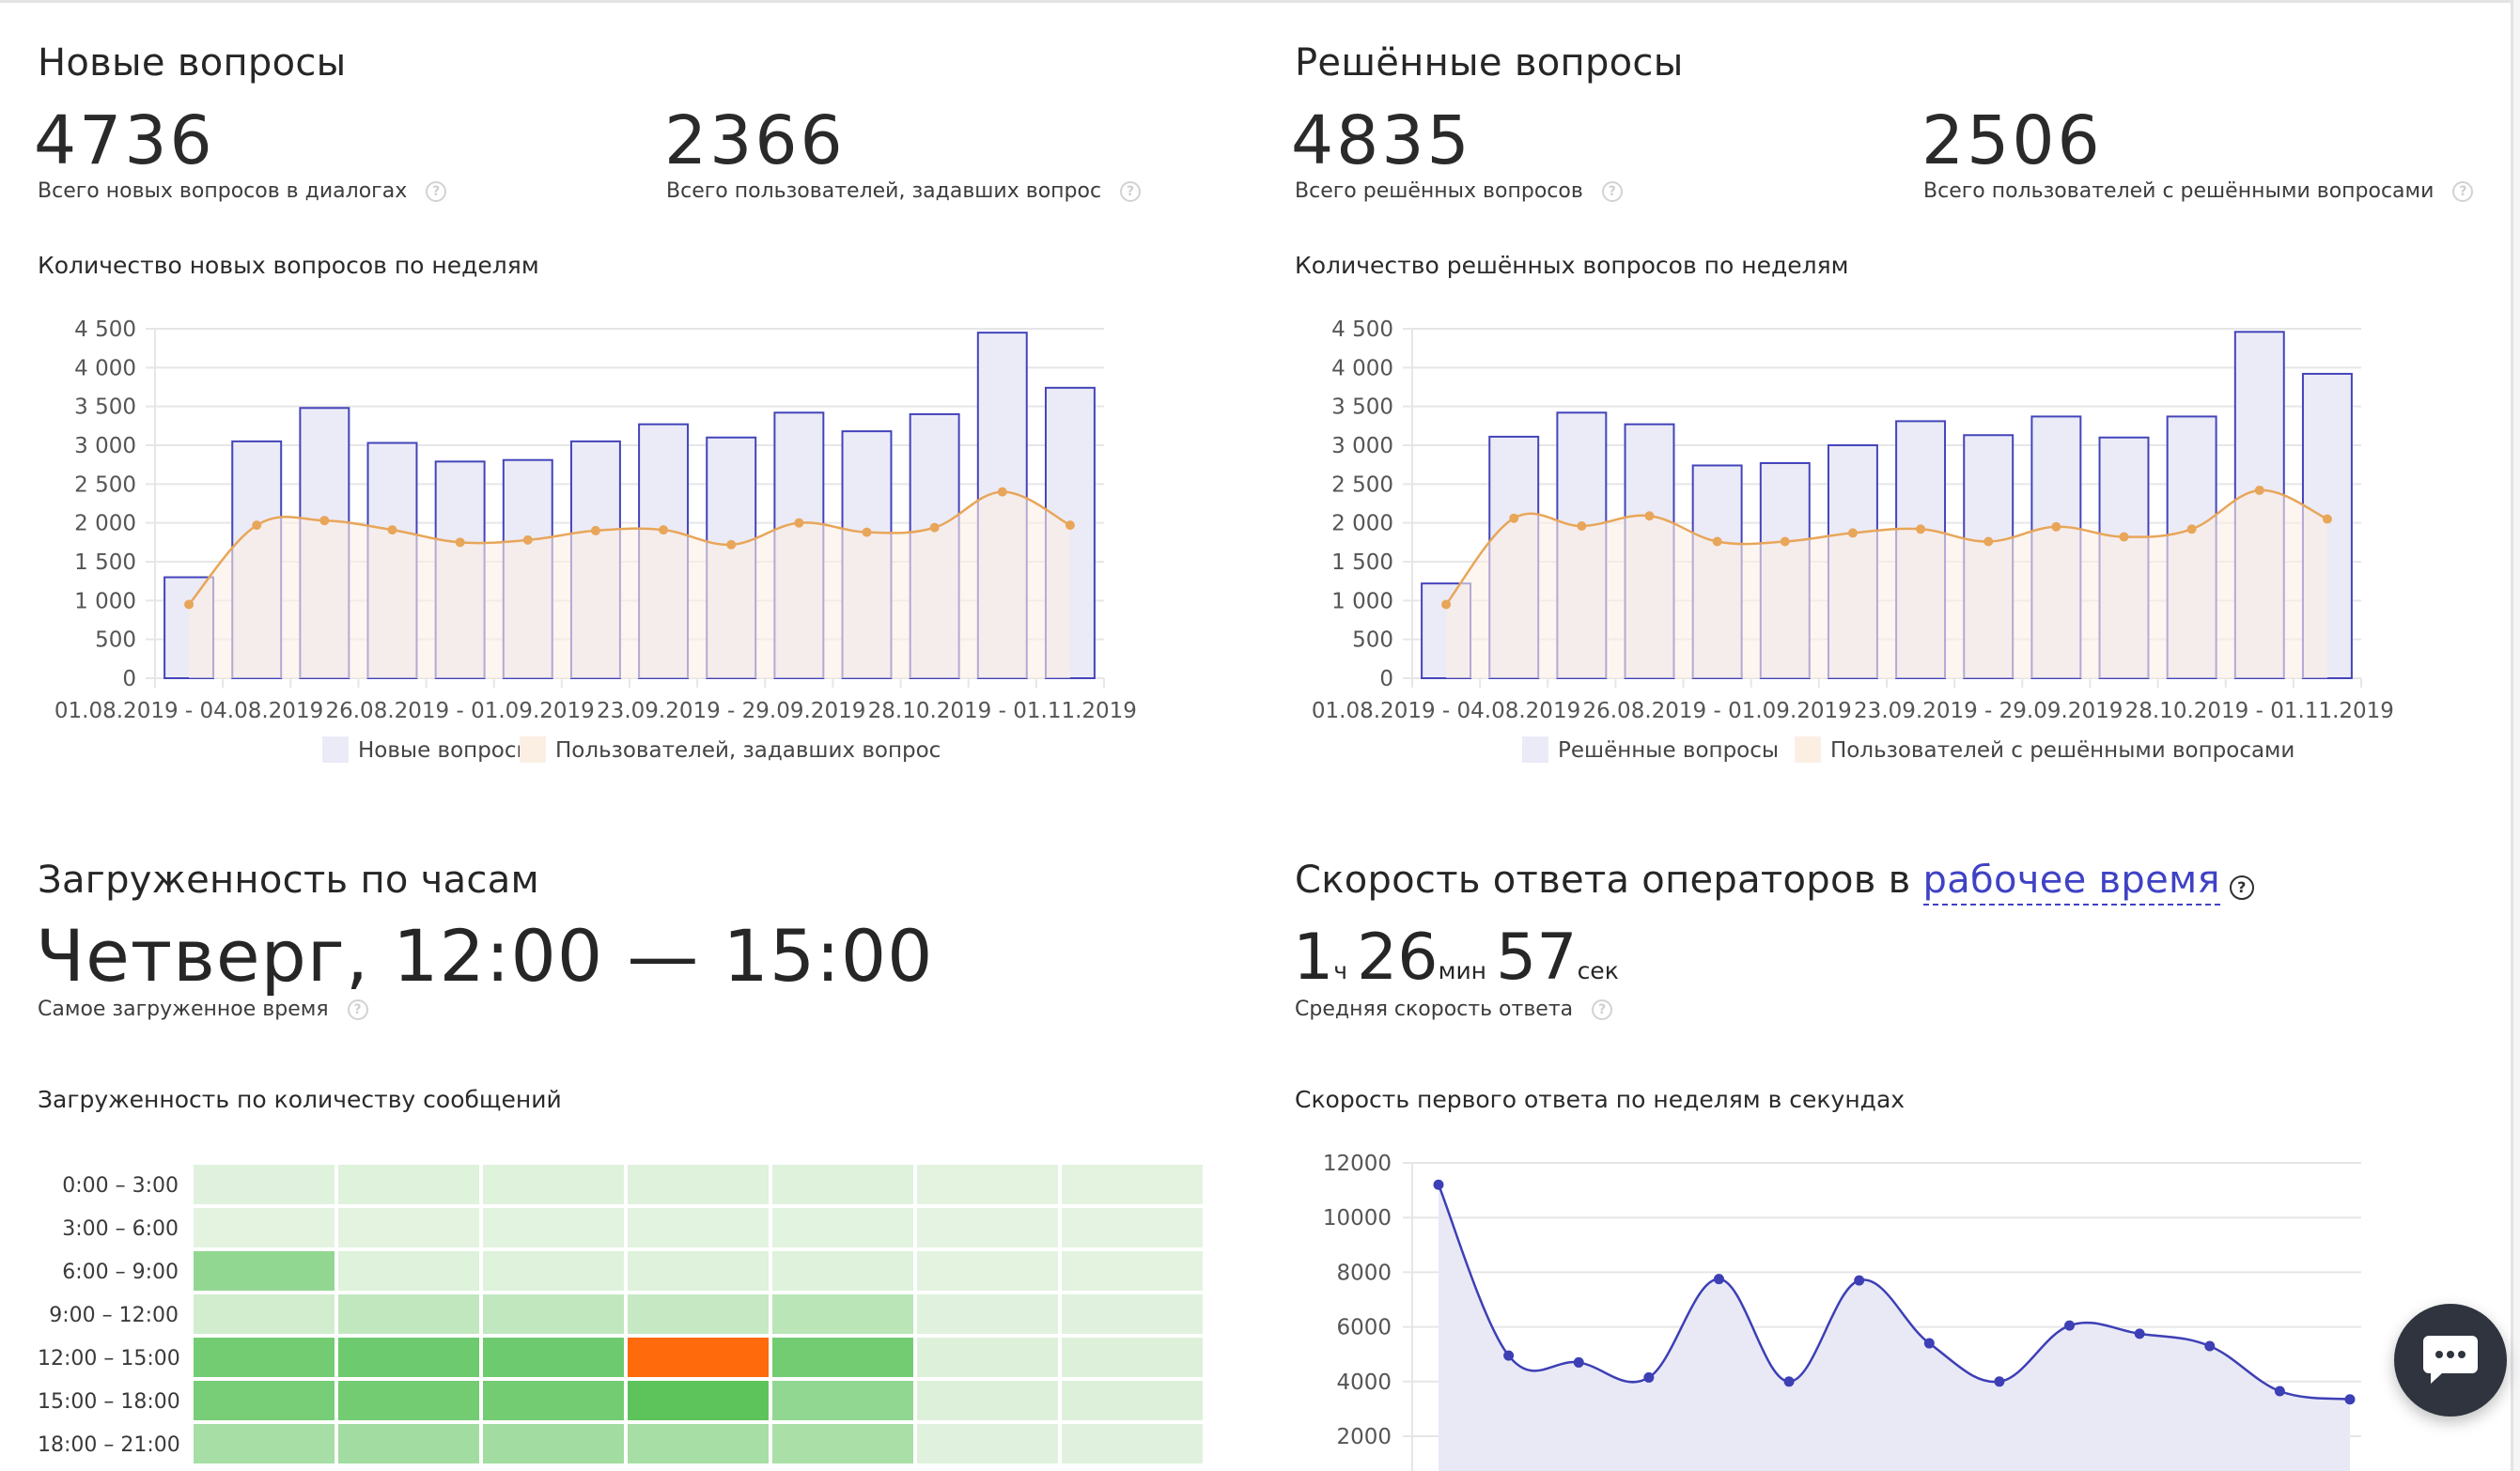 This screenshot has width=2520, height=1471. Describe the element at coordinates (114, 1315) in the screenshot. I see `heatmap-row-label: 9:00 – 12:00` at that location.